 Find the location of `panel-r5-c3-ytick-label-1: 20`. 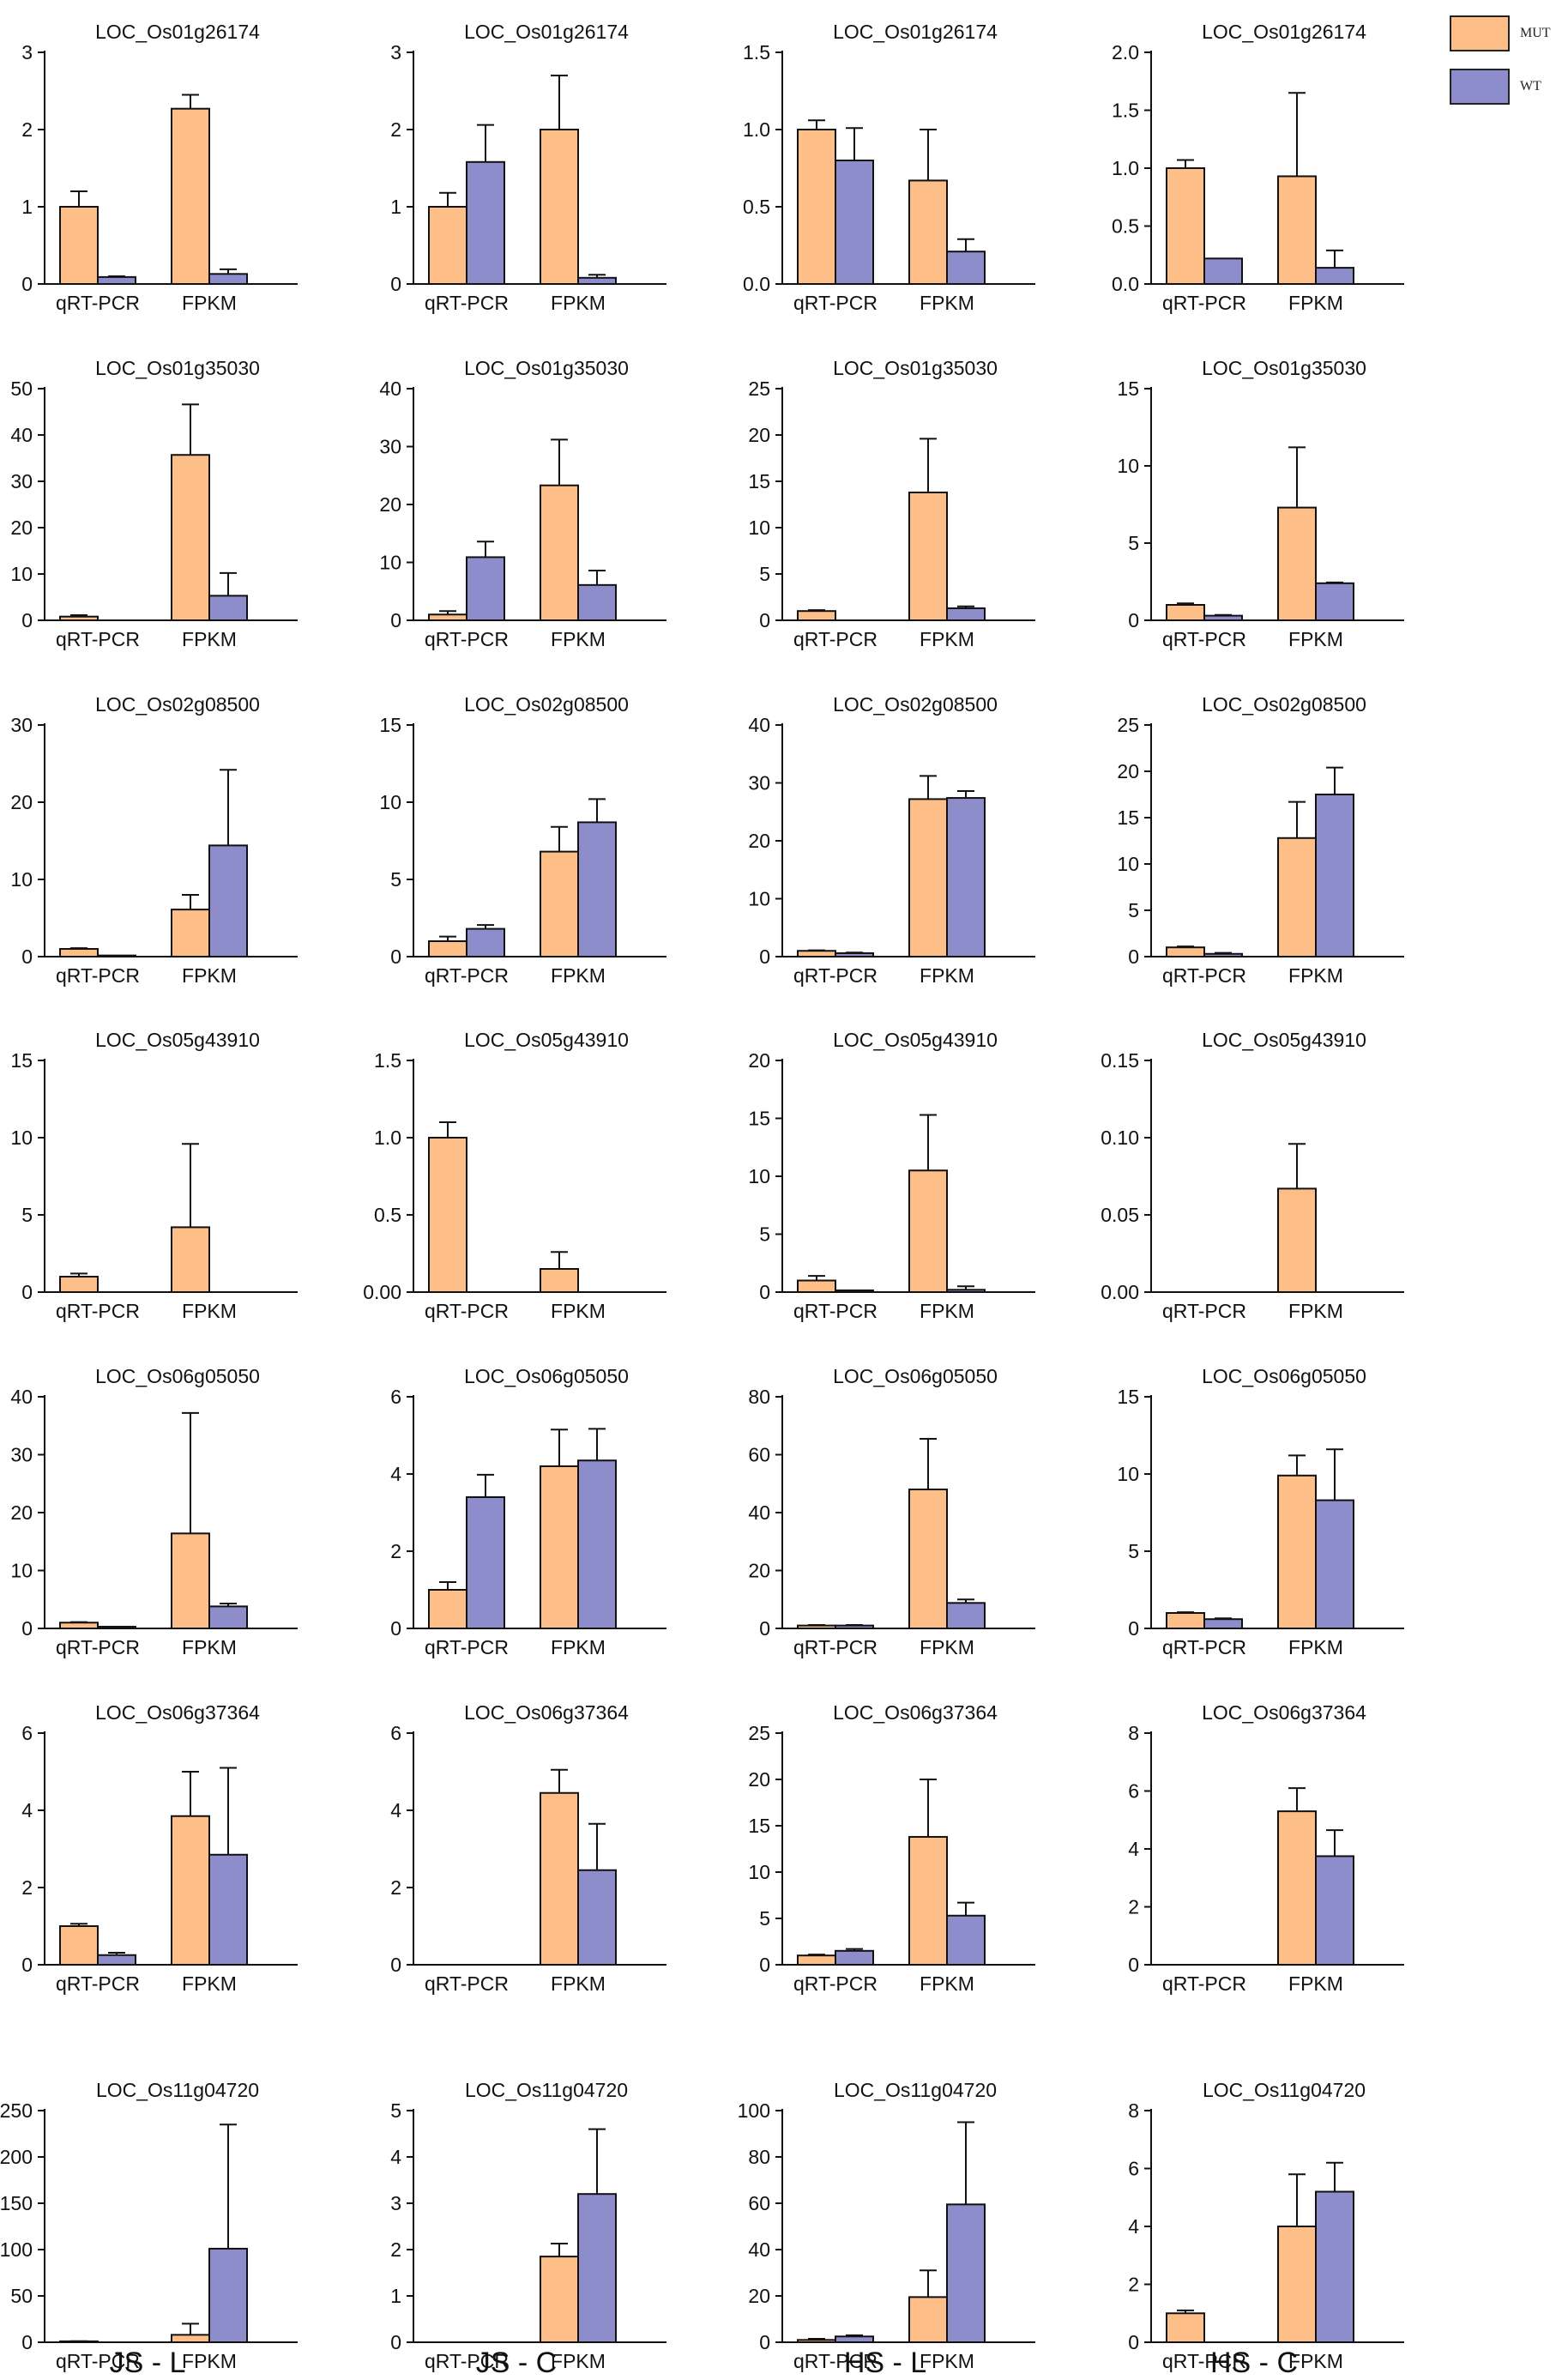

panel-r5-c3-ytick-label-1: 20 is located at coordinates (759, 1571).